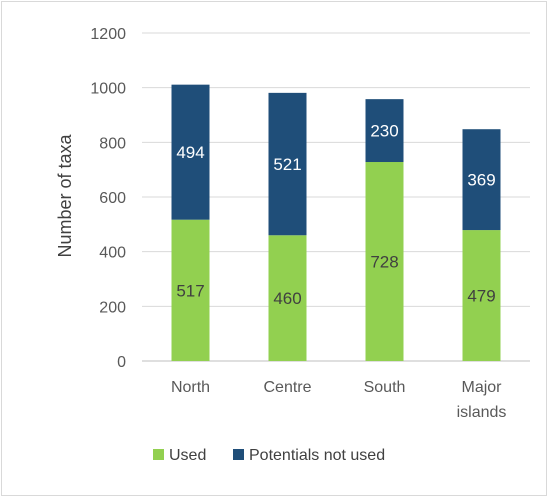 This screenshot has width=550, height=499. I want to click on y-axis-label: Number of taxa, so click(65, 195).